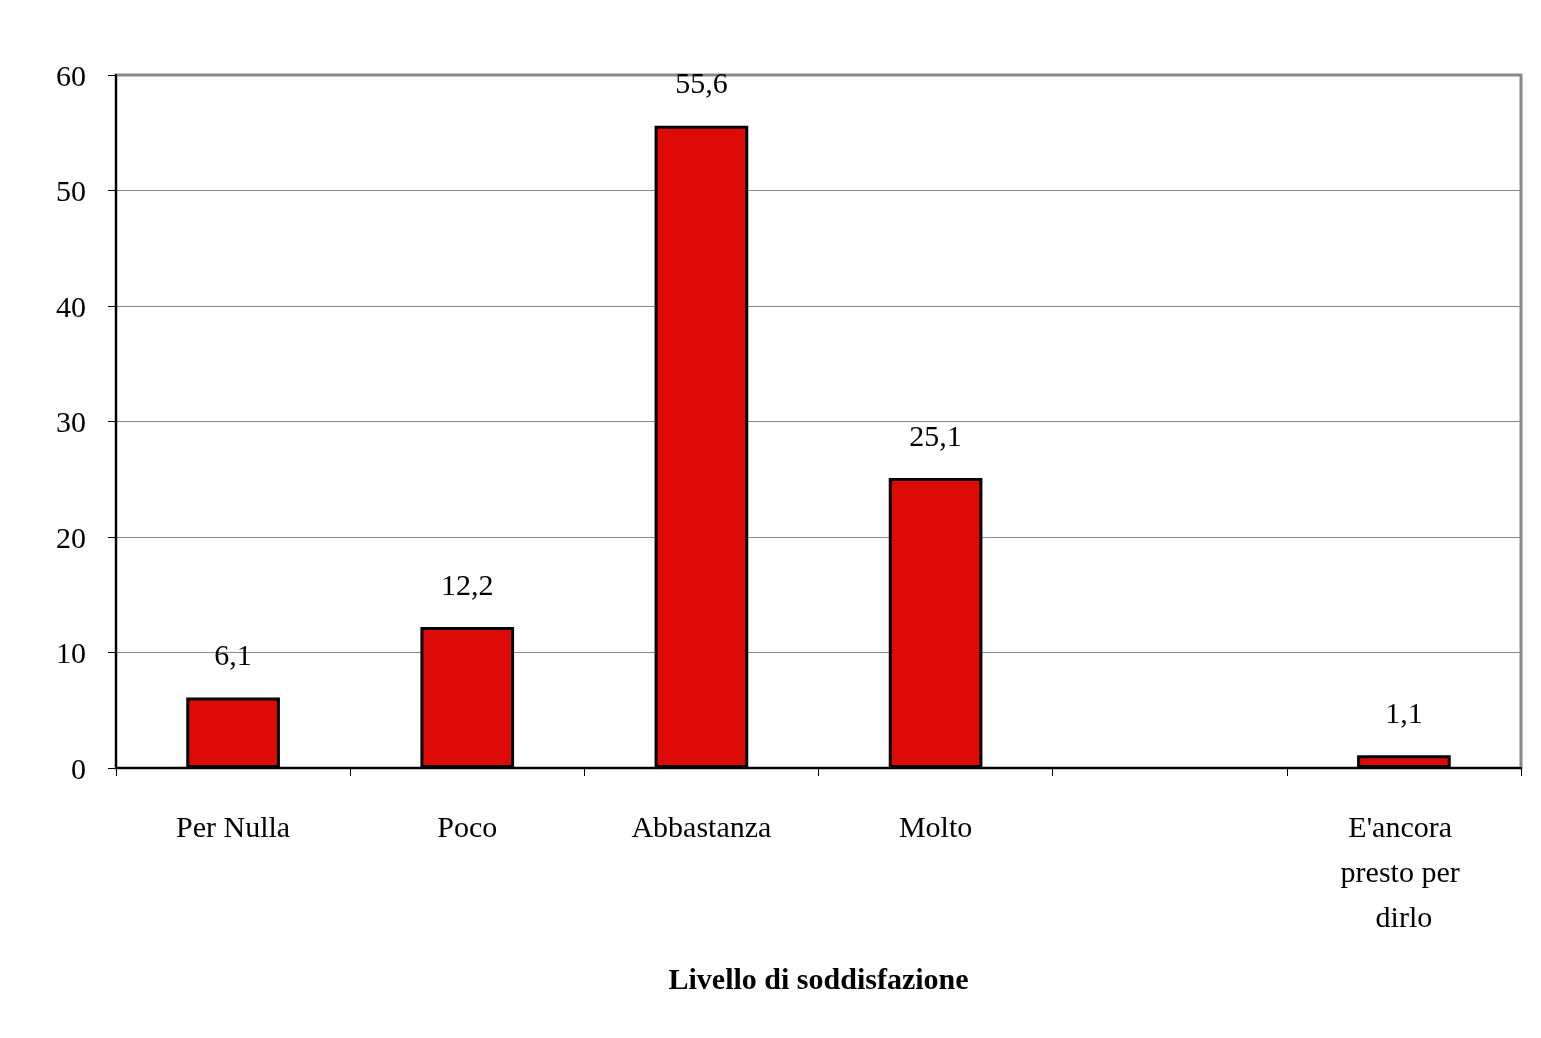 The image size is (1541, 1038). What do you see at coordinates (1404, 871) in the screenshot?
I see `x-tick-label: E'ancora presto per dirlo` at bounding box center [1404, 871].